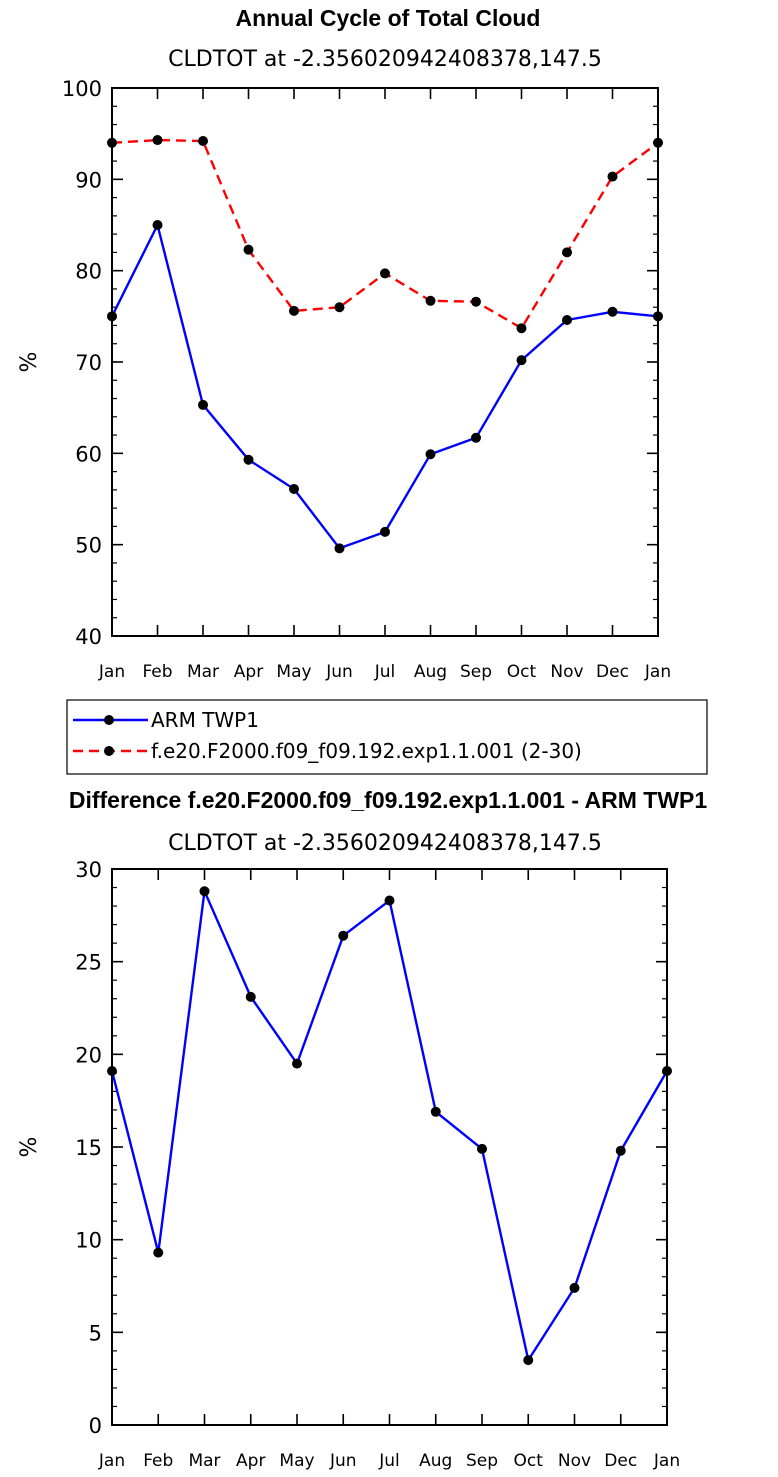  What do you see at coordinates (88, 870) in the screenshot?
I see `y-tick-label: 30` at bounding box center [88, 870].